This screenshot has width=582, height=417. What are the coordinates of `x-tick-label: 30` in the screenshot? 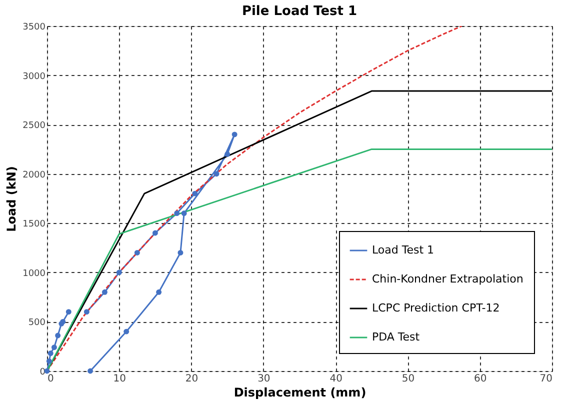 It's located at (264, 379).